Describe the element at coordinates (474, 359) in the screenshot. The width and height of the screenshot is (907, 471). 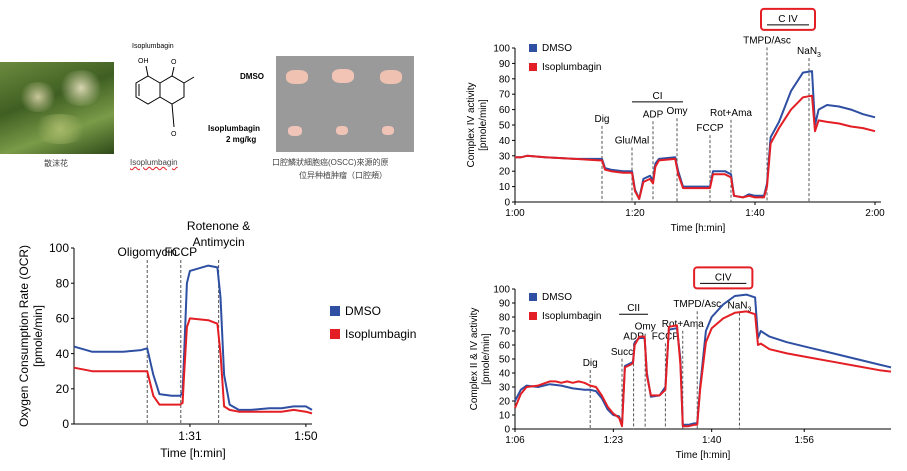
I see `y-axis-title: Complex II & IV activity` at that location.